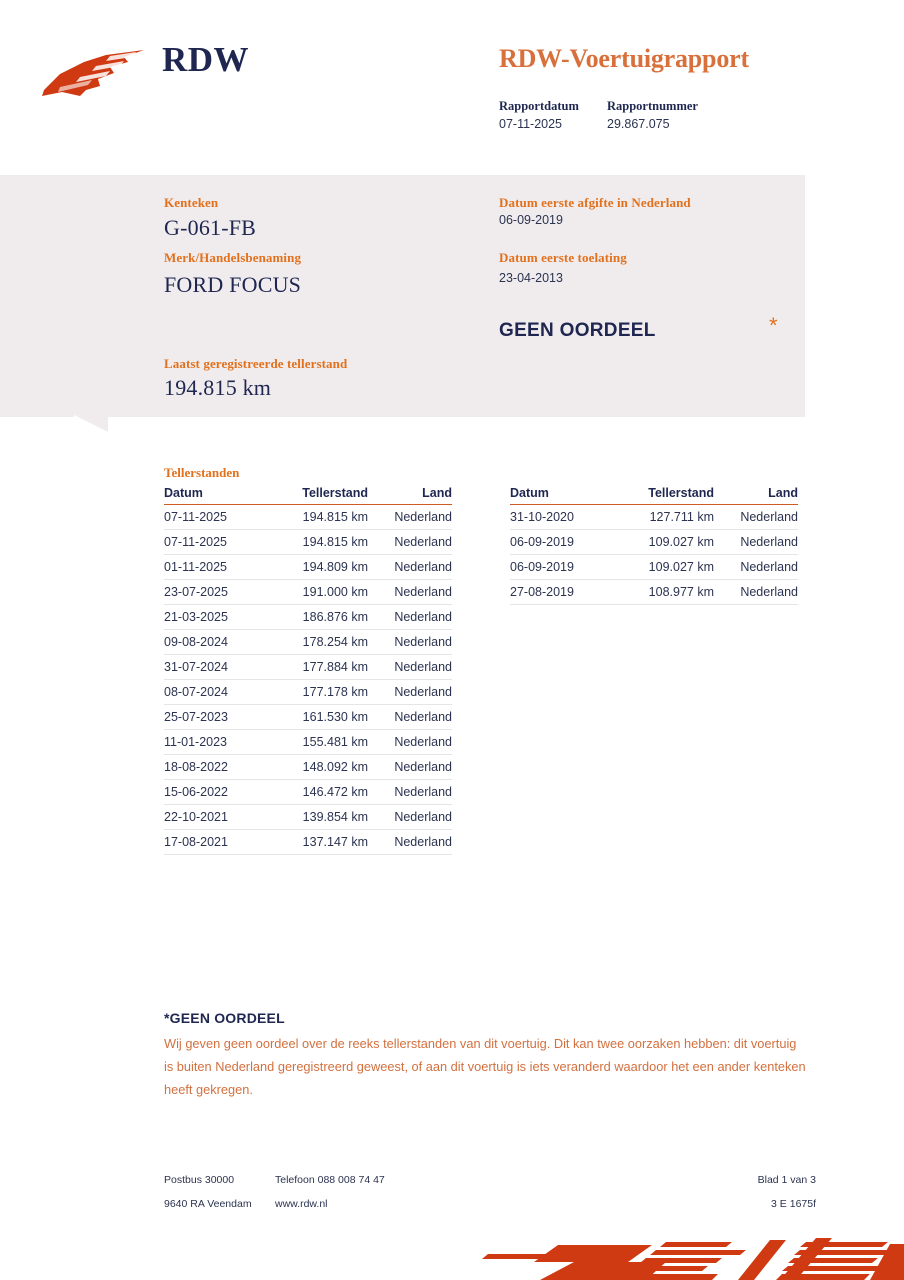  I want to click on cell-tellerstand: 155.481 km, so click(318, 742).